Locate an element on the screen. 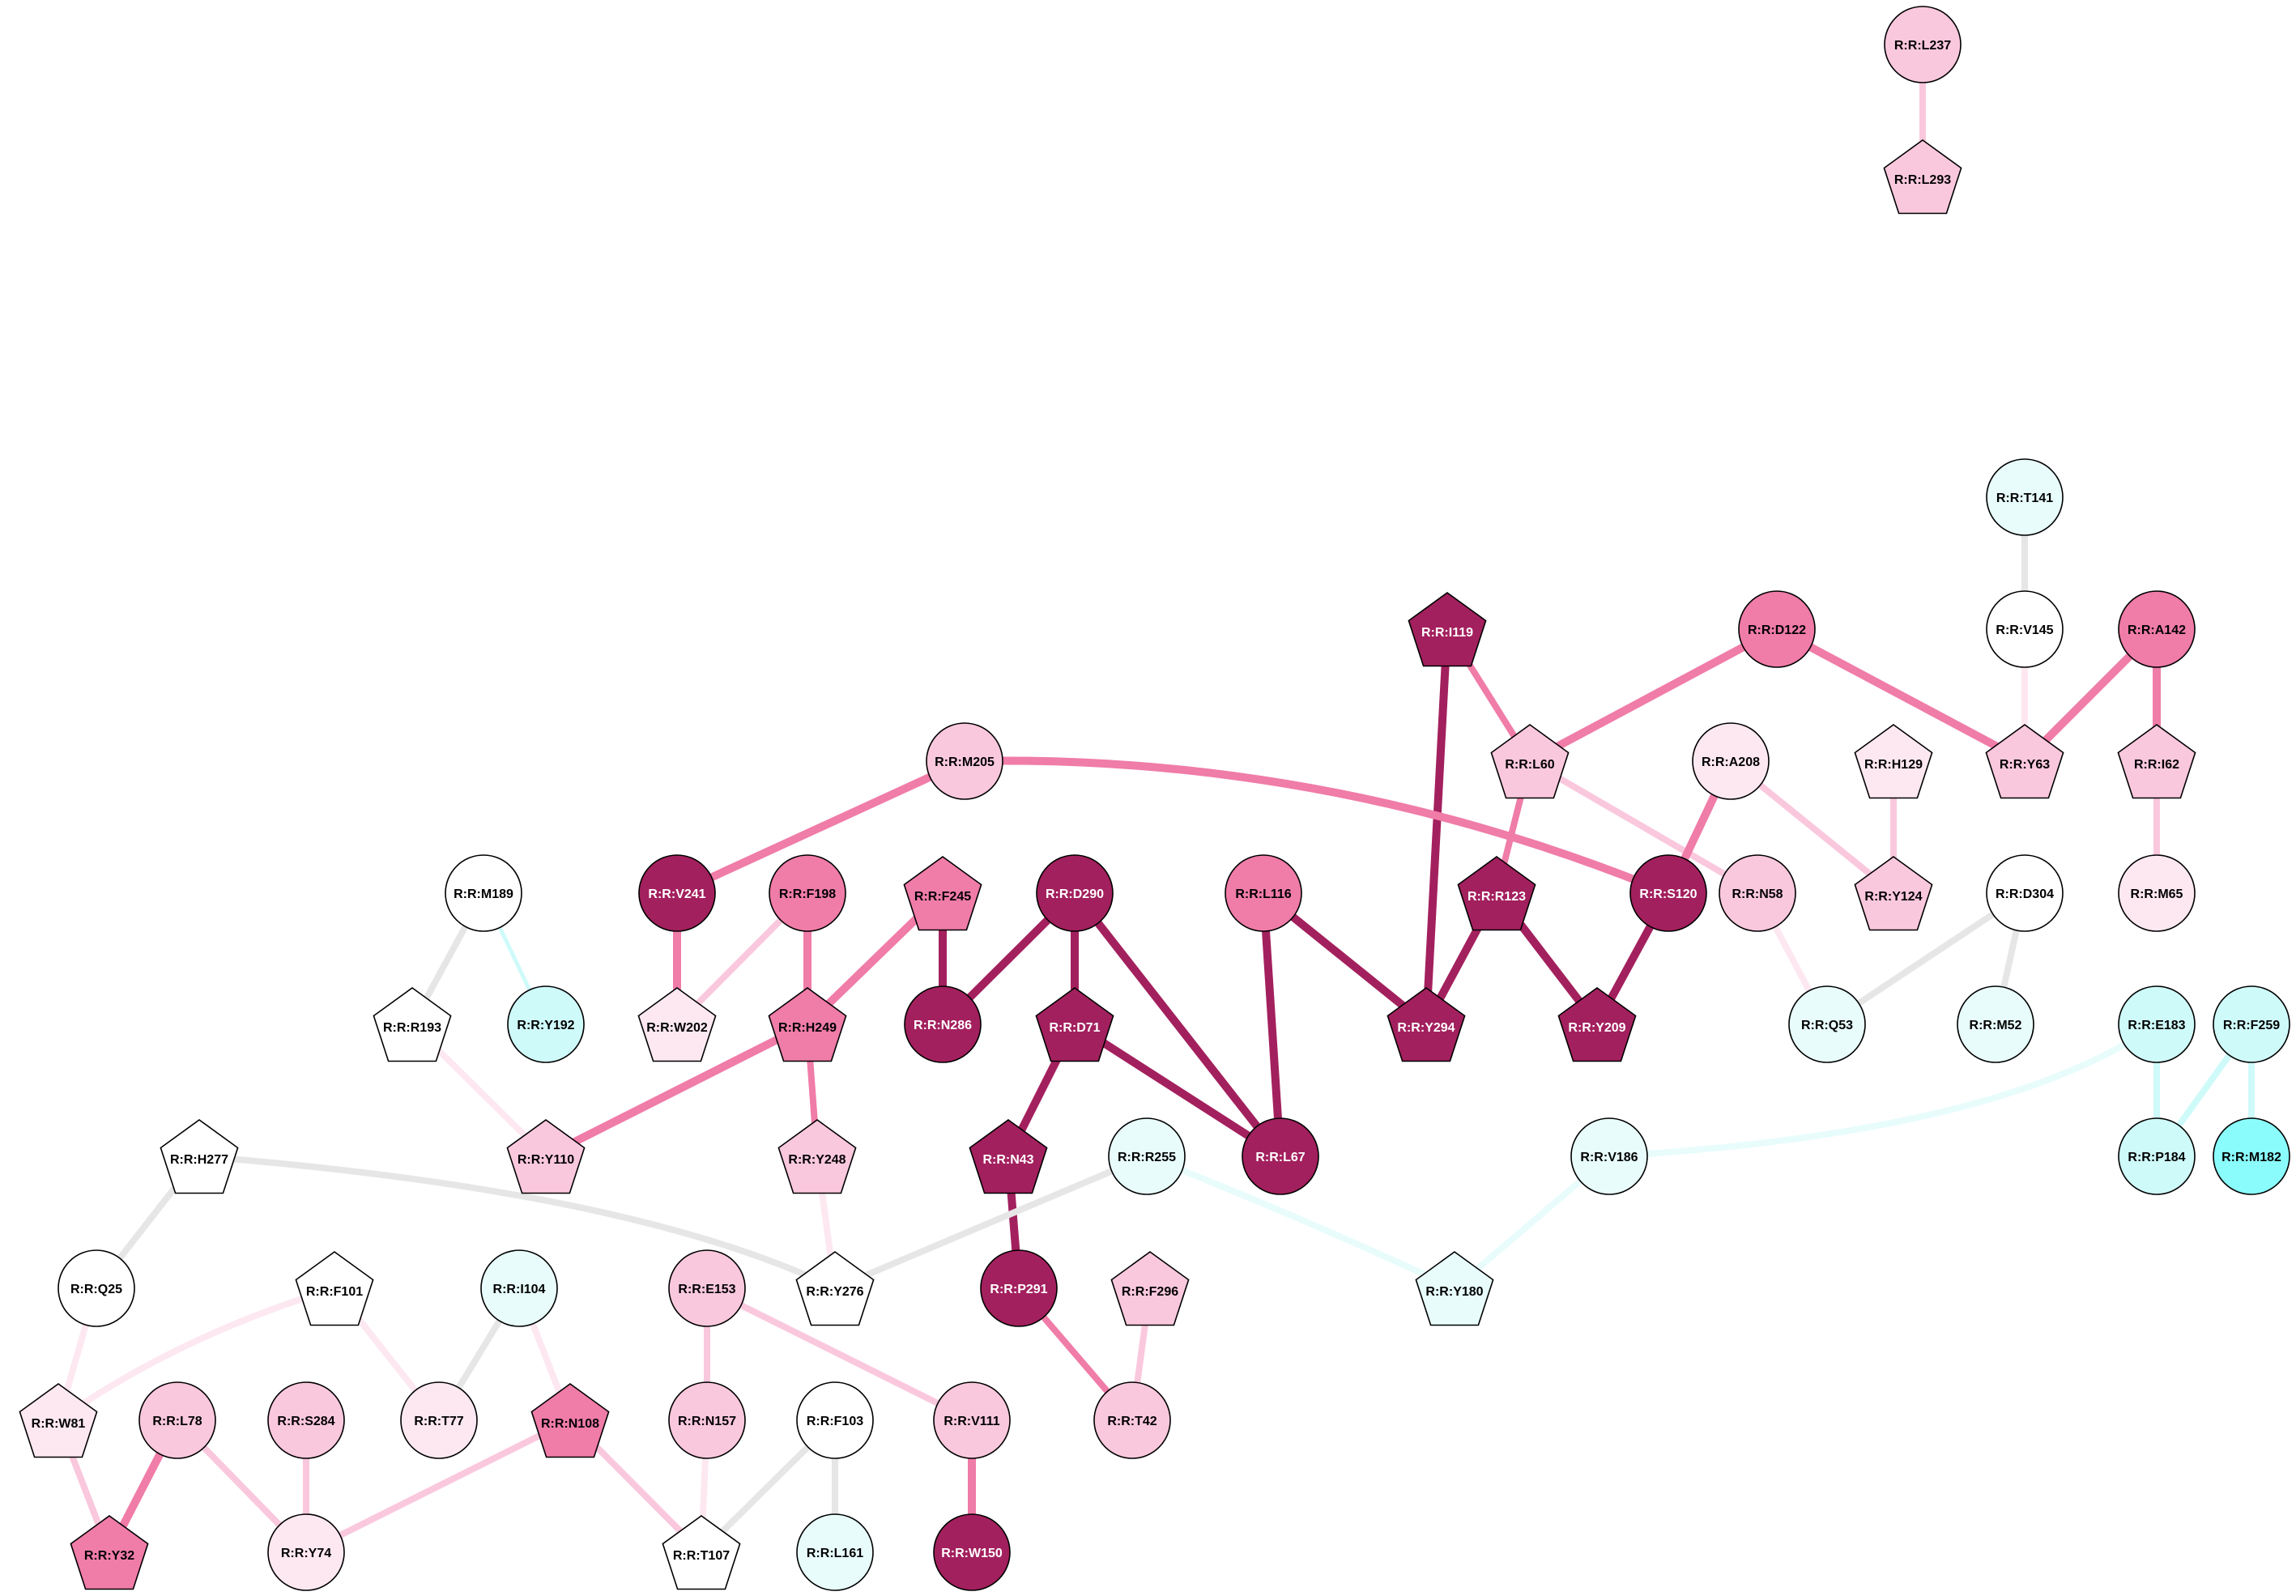 The height and width of the screenshot is (1596, 2296). node-q53: R:R:Q53 is located at coordinates (1827, 1024).